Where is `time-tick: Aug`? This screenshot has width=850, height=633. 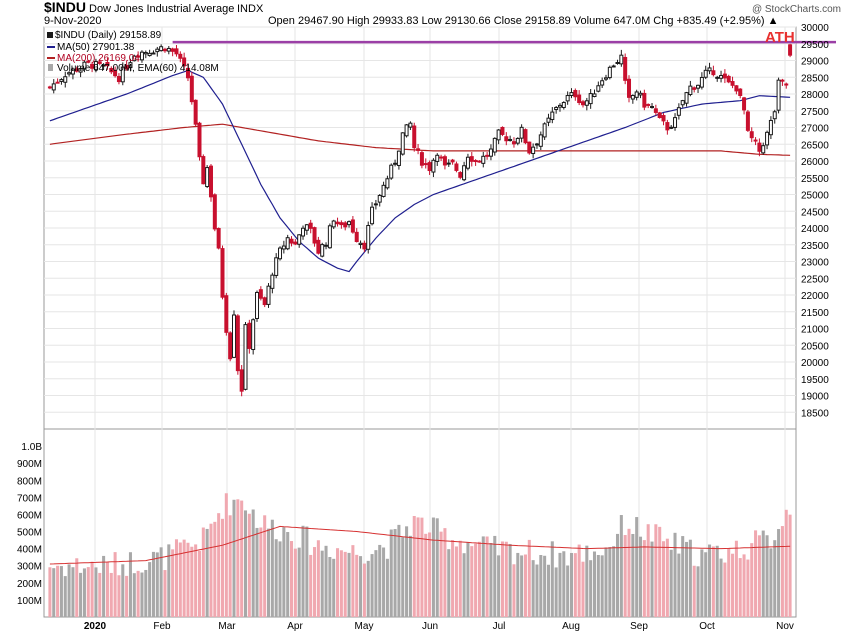
time-tick: Aug is located at coordinates (571, 626).